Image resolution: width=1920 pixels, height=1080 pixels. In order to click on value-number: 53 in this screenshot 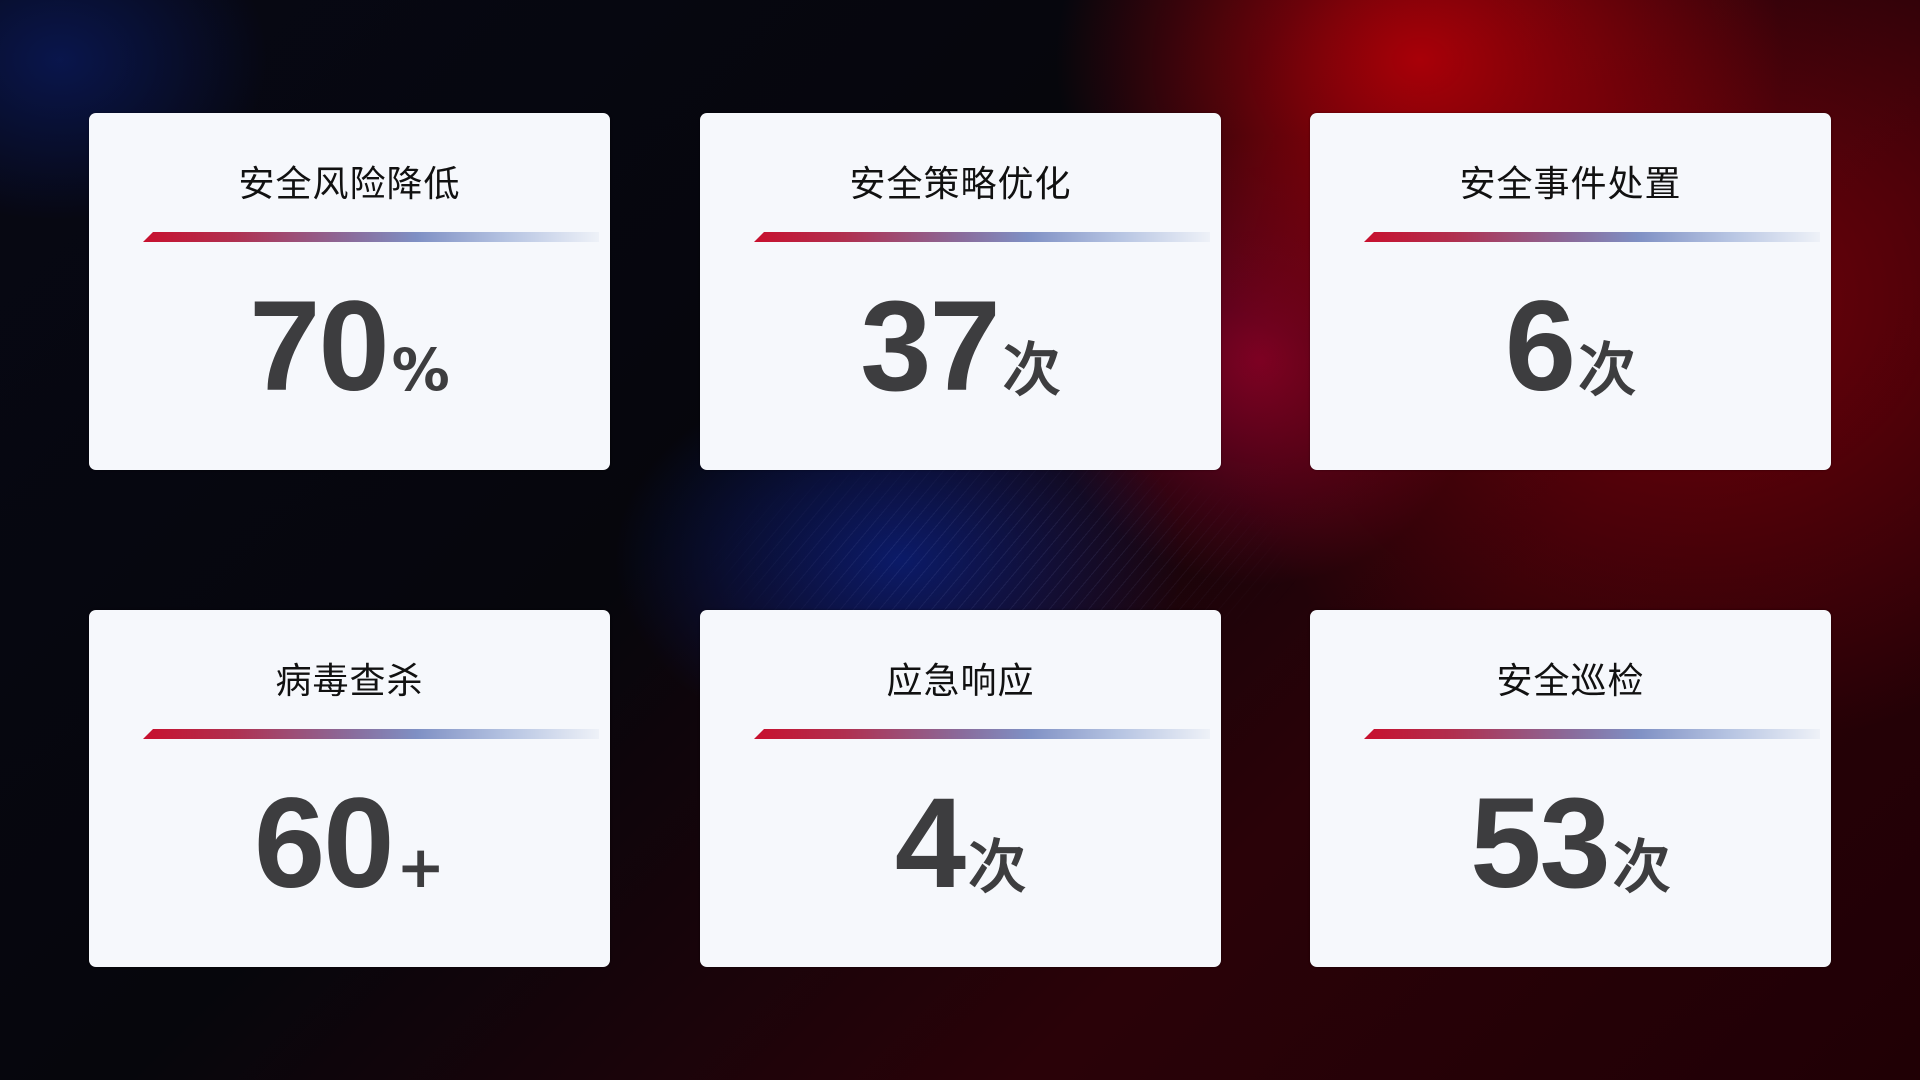, I will do `click(1540, 843)`.